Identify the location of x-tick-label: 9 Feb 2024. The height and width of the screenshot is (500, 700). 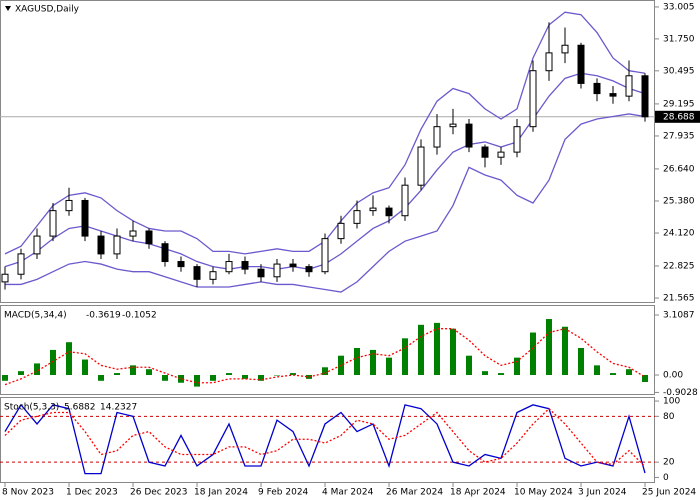
(283, 493).